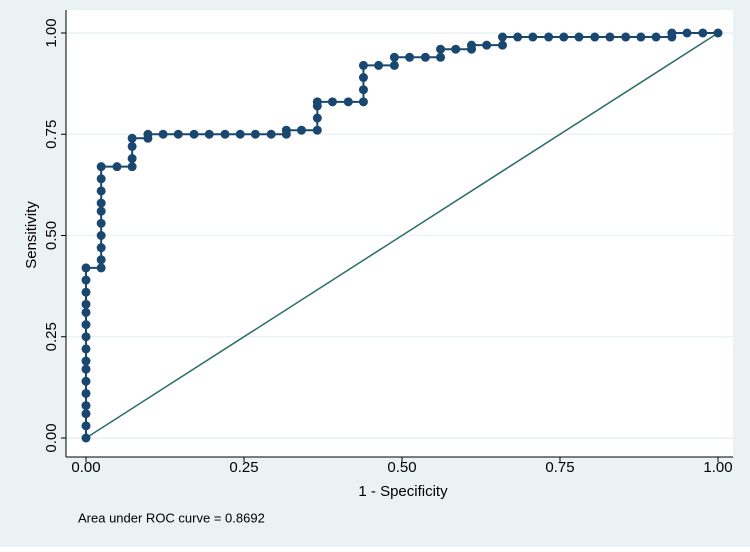 The image size is (750, 552). I want to click on y-tick-label: 0.25, so click(51, 336).